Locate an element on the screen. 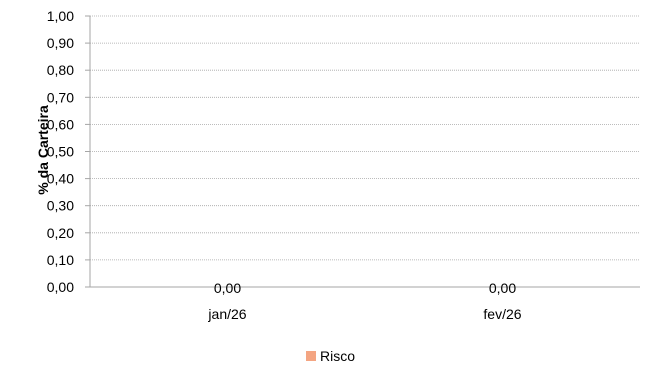 Image resolution: width=660 pixels, height=372 pixels. y-tick-label: 0,30 is located at coordinates (60, 206).